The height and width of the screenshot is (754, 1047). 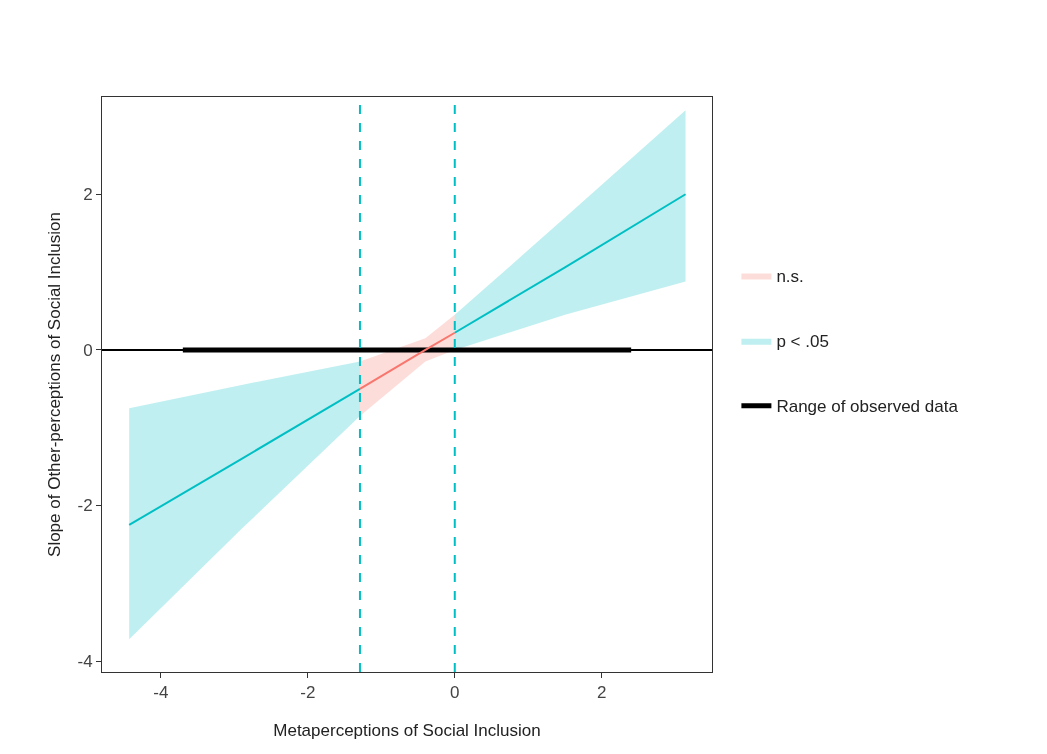 I want to click on y-tick-label: 0, so click(x=88, y=350).